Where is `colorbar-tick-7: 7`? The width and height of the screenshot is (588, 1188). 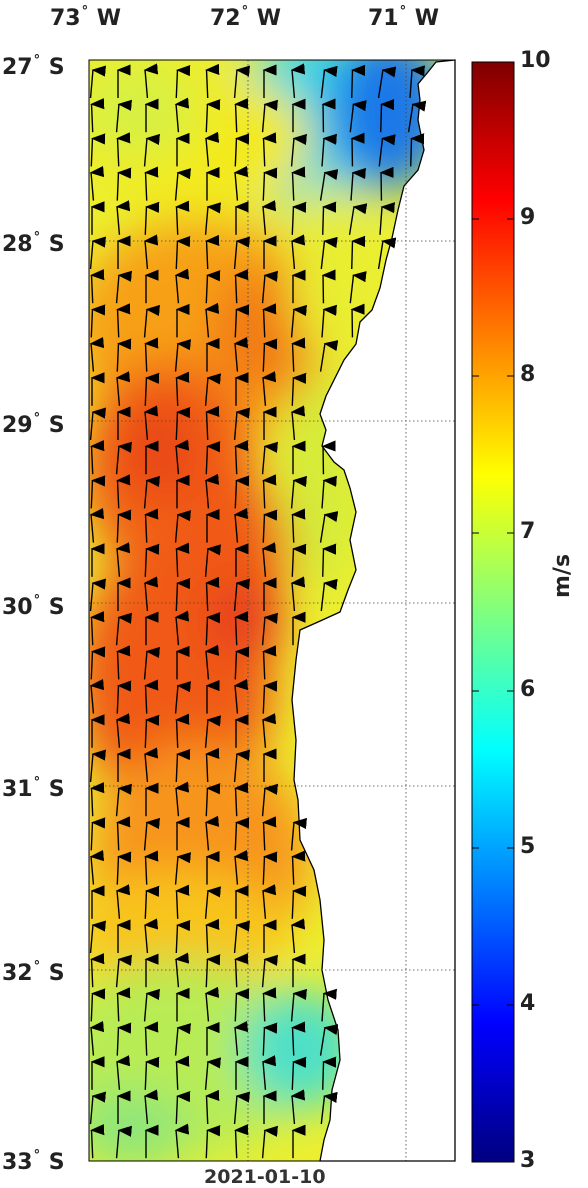
colorbar-tick-7: 7 is located at coordinates (528, 531).